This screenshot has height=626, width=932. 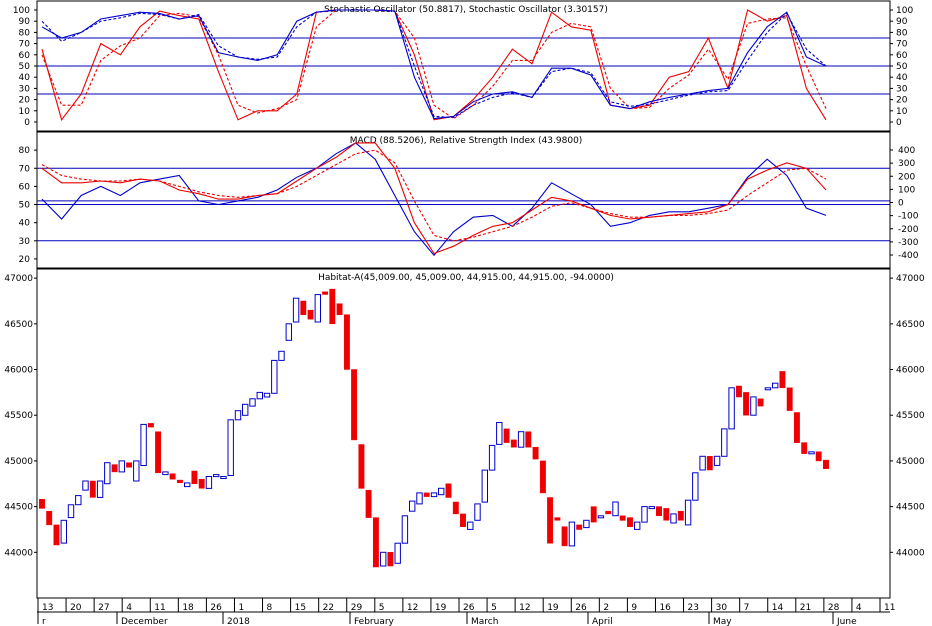 What do you see at coordinates (846, 621) in the screenshot?
I see `month-tick-label: June` at bounding box center [846, 621].